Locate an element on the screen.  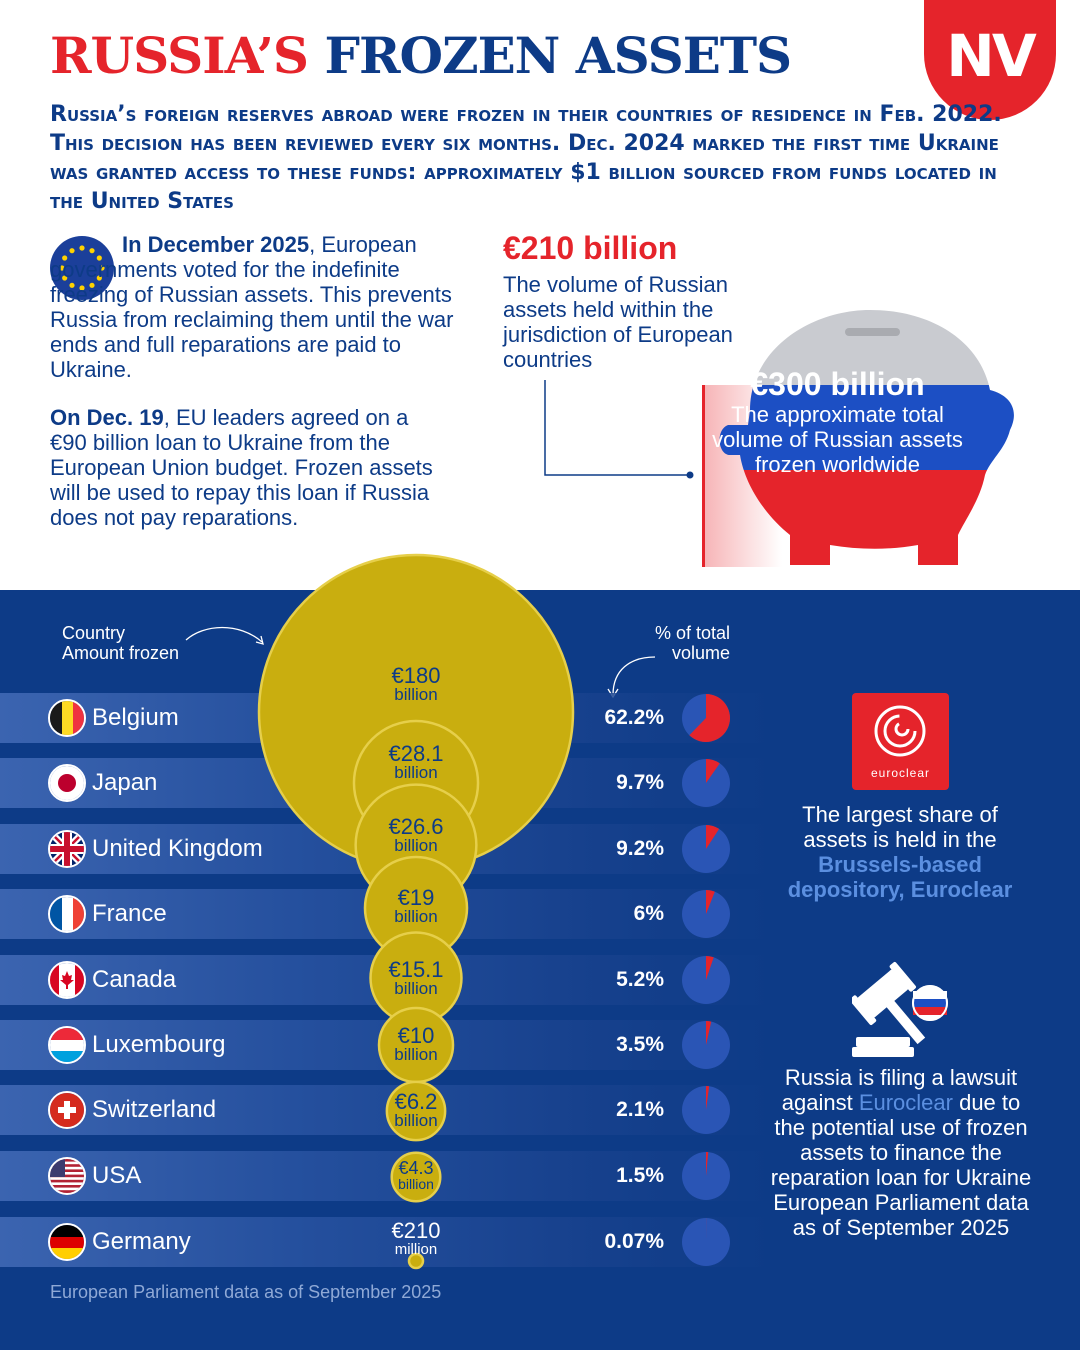
pie-switzerland is located at coordinates (706, 1110).